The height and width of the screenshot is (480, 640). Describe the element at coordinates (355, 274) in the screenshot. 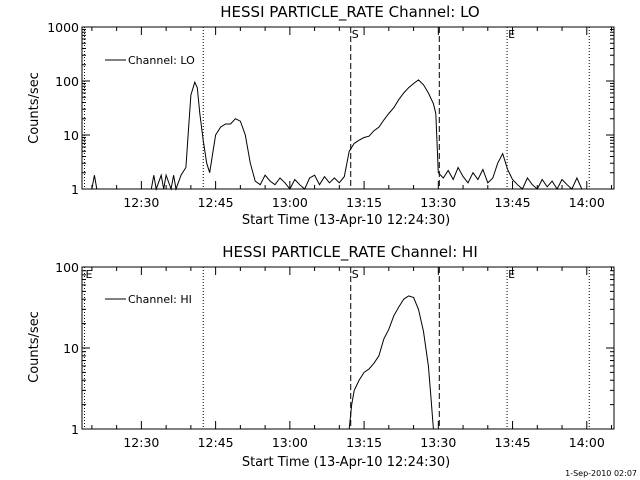

I see `panel-hi-marker-label: S` at that location.